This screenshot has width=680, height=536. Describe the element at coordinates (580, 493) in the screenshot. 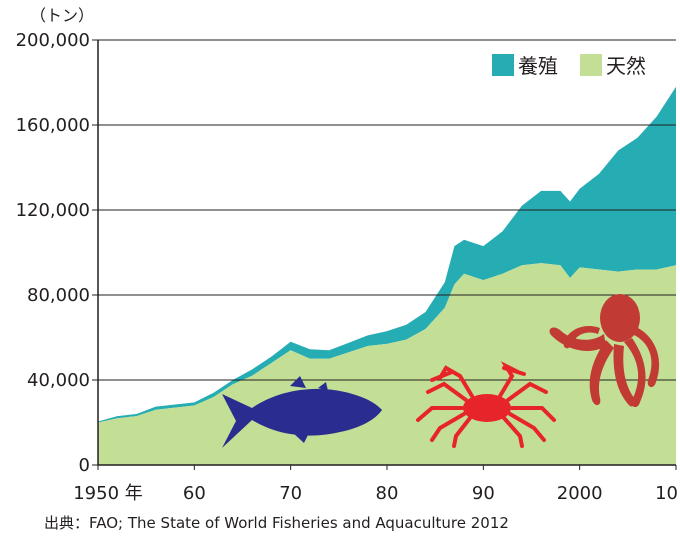

I see `x-tick-label: 2000` at that location.